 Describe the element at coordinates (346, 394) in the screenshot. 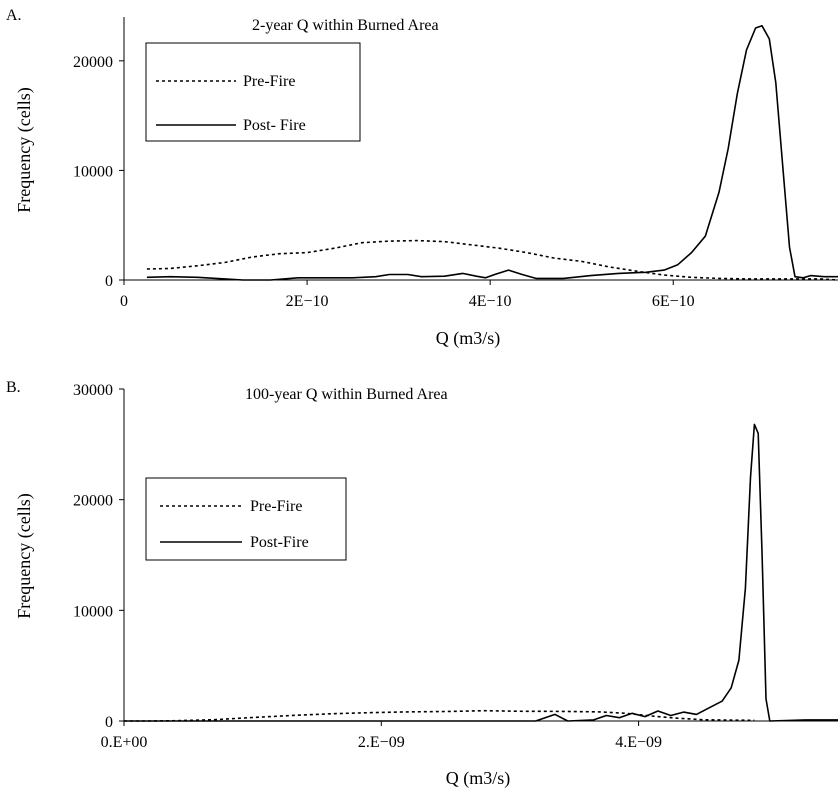

I see `panel-b-title: 100-year Q within Burned Area` at that location.